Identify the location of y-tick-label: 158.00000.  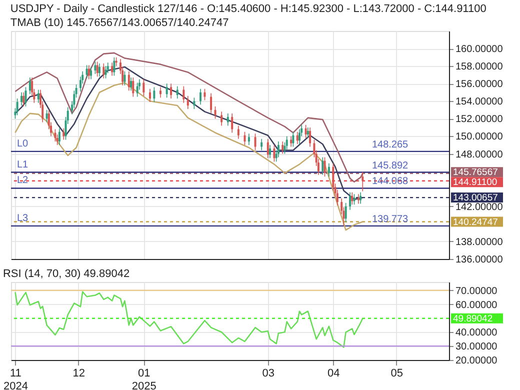
(480, 67).